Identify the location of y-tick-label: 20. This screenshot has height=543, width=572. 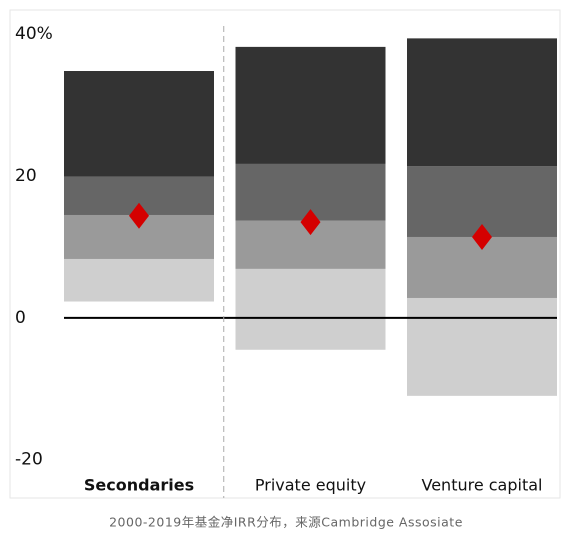
(26, 176).